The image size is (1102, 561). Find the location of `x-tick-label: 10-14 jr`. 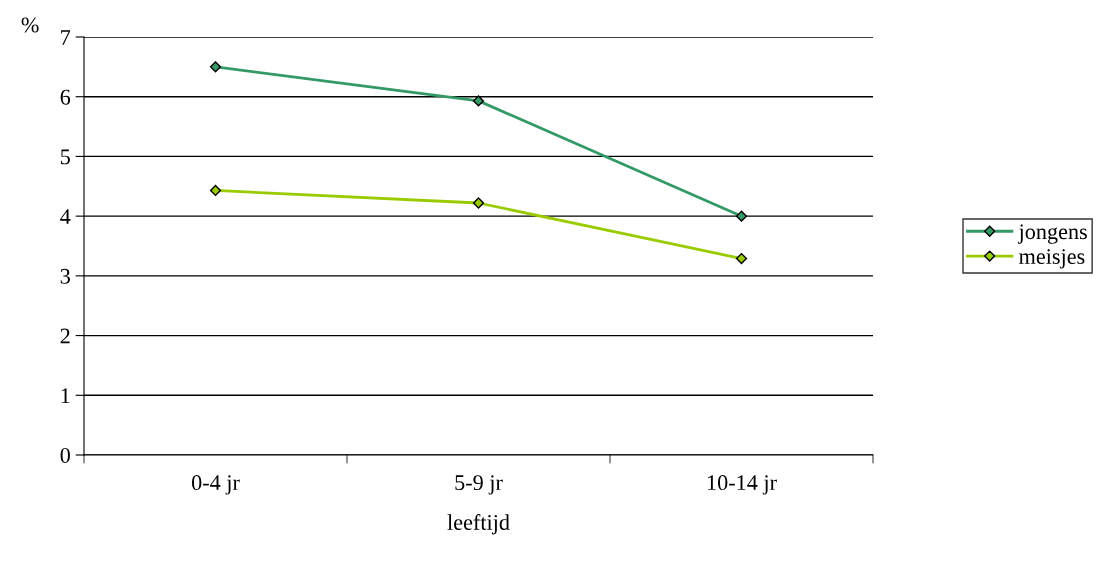

x-tick-label: 10-14 jr is located at coordinates (742, 485).